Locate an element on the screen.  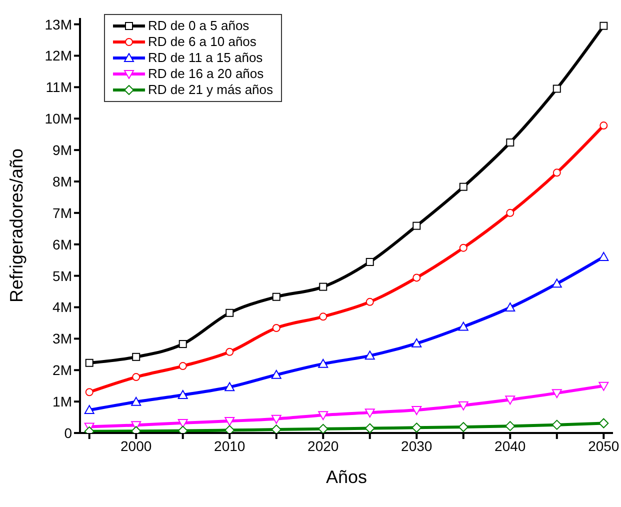
y-tick-label: 5M is located at coordinates (62, 276).